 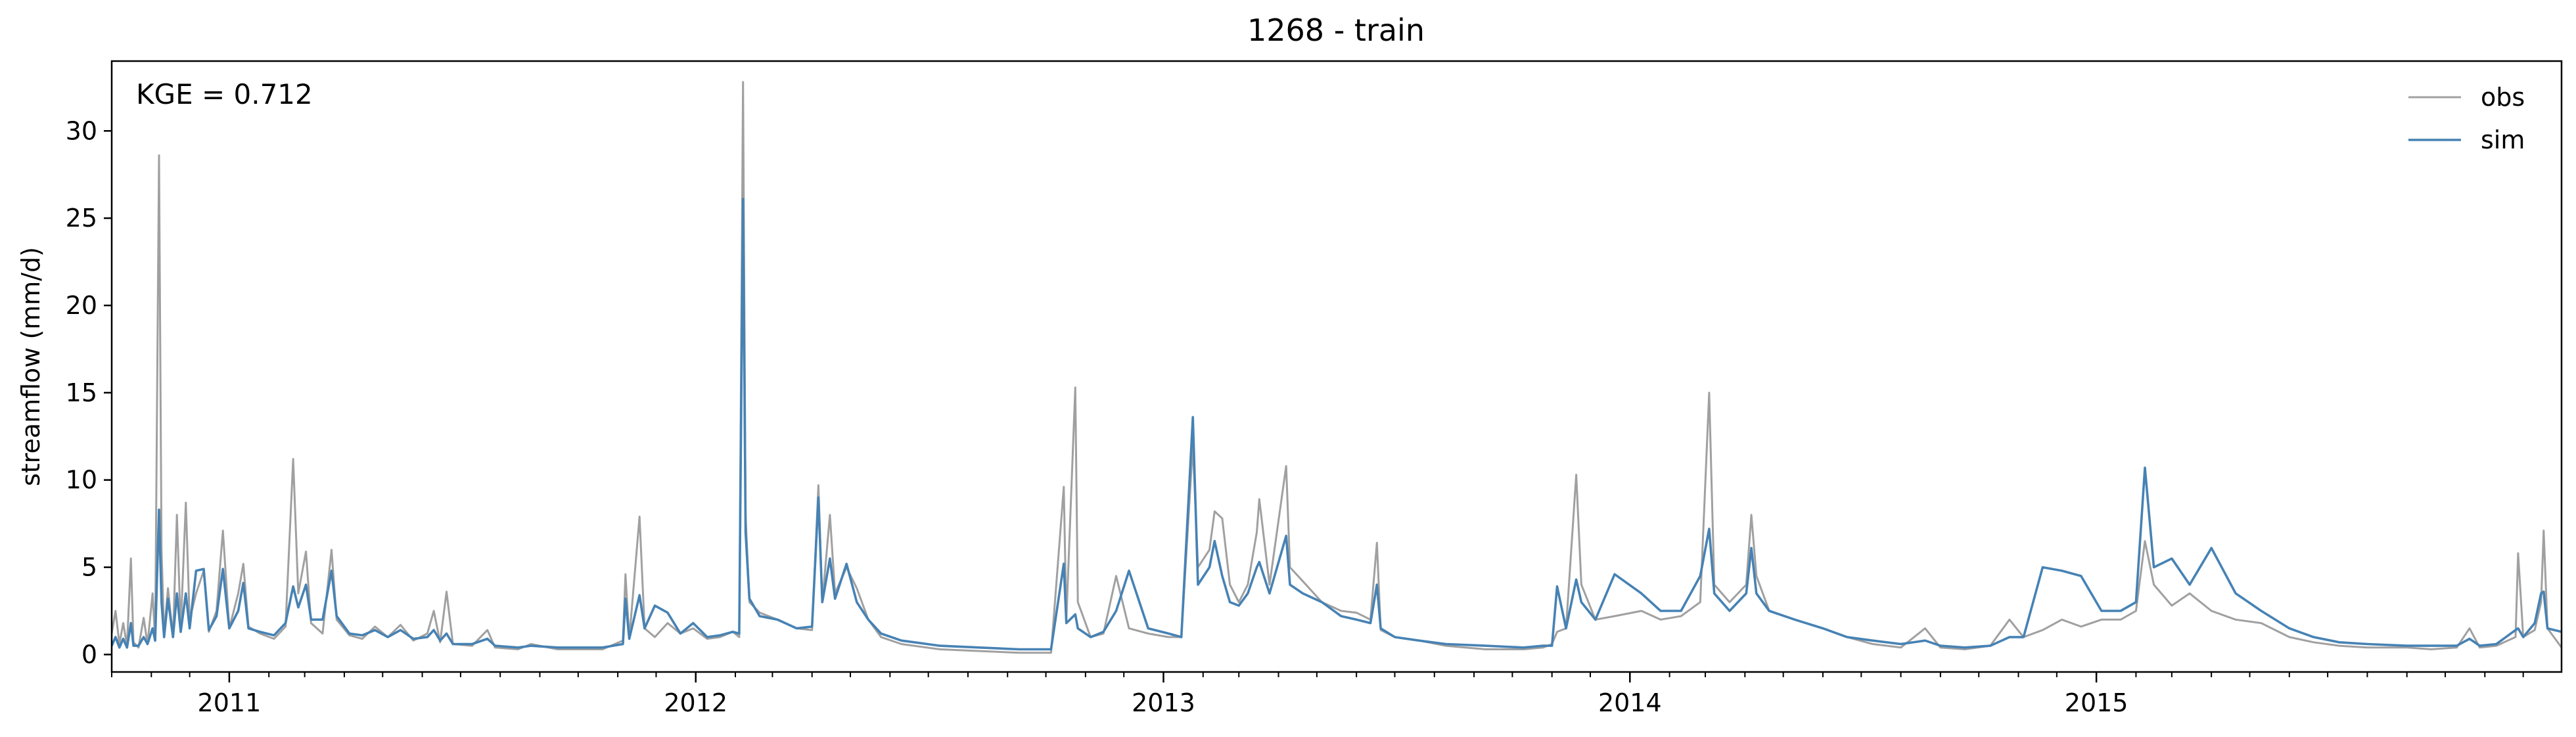 What do you see at coordinates (2096, 702) in the screenshot?
I see `x-tick-label: 2015` at bounding box center [2096, 702].